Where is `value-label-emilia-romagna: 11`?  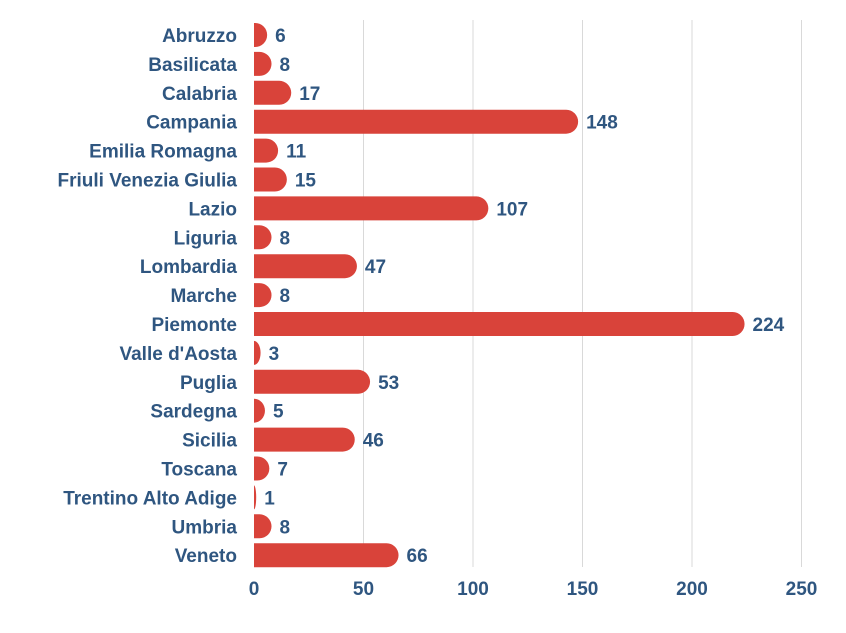 value-label-emilia-romagna: 11 is located at coordinates (296, 152).